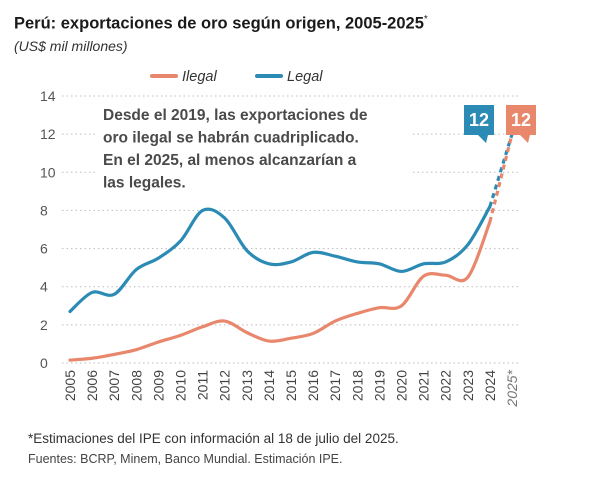 The height and width of the screenshot is (480, 596). Describe the element at coordinates (446, 385) in the screenshot. I see `x-tick-label: 2022` at that location.